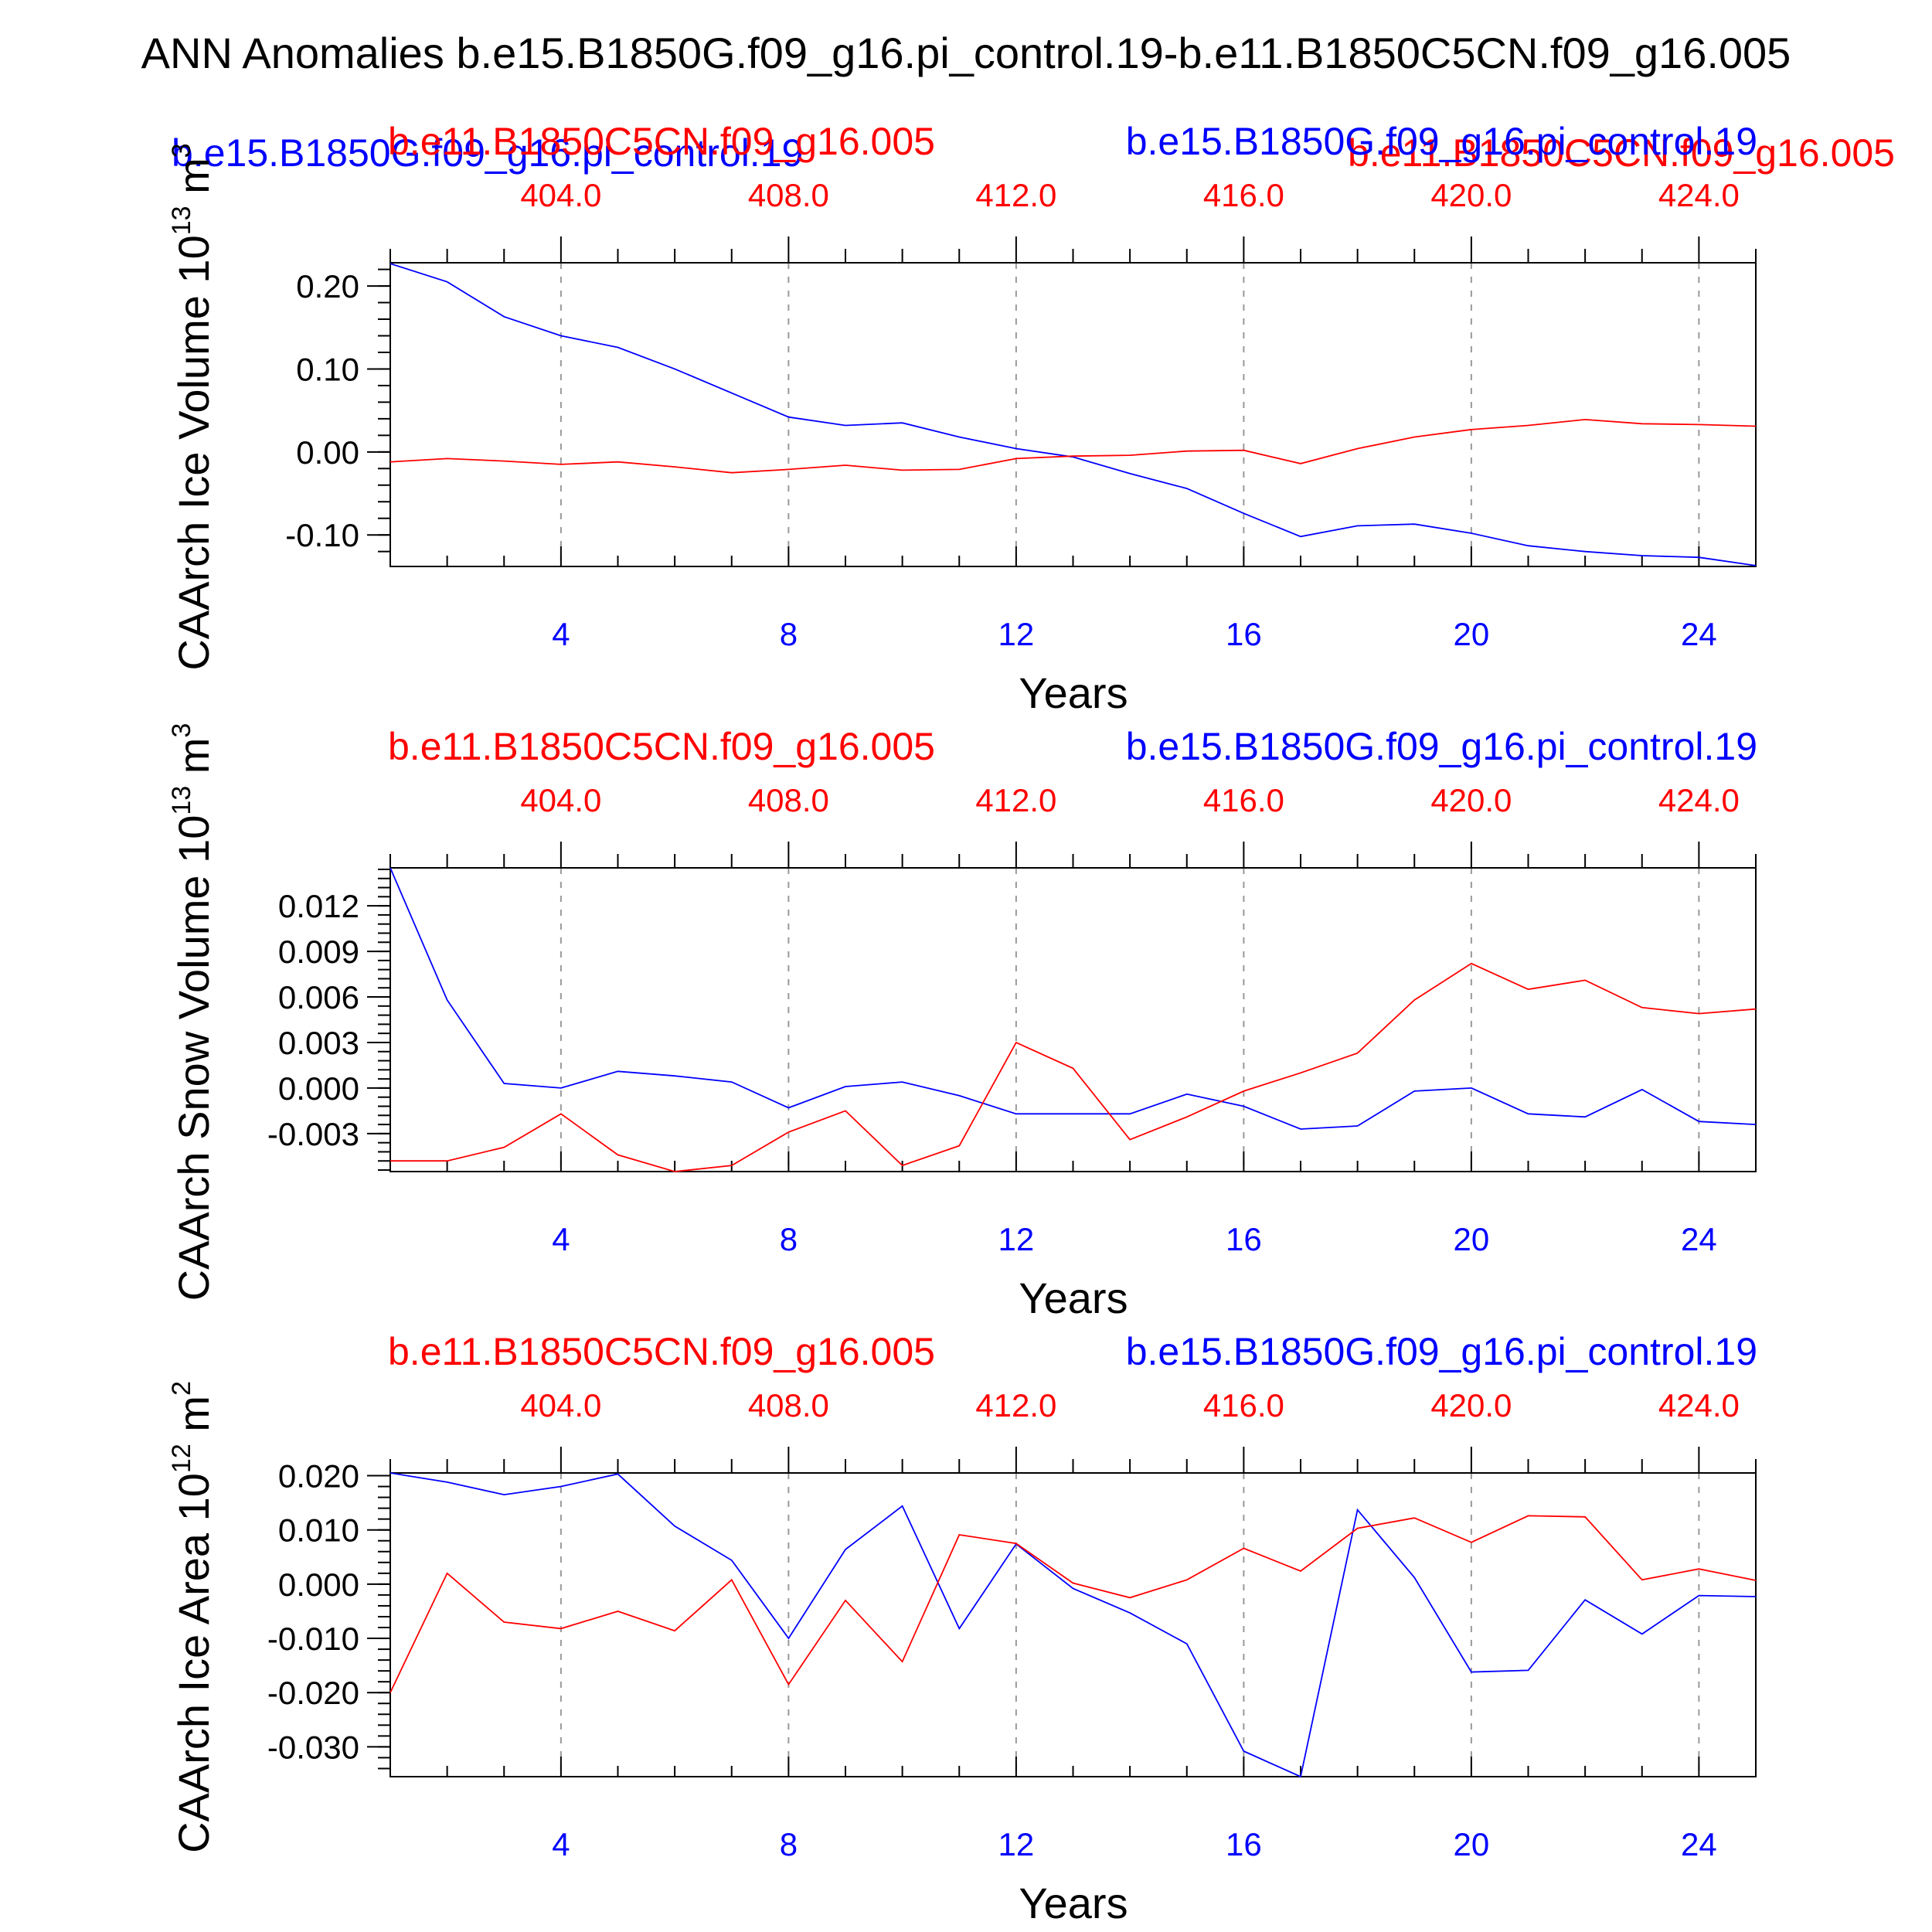 The width and height of the screenshot is (1932, 1932). I want to click on y-tick-label: -0.020, so click(313, 1693).